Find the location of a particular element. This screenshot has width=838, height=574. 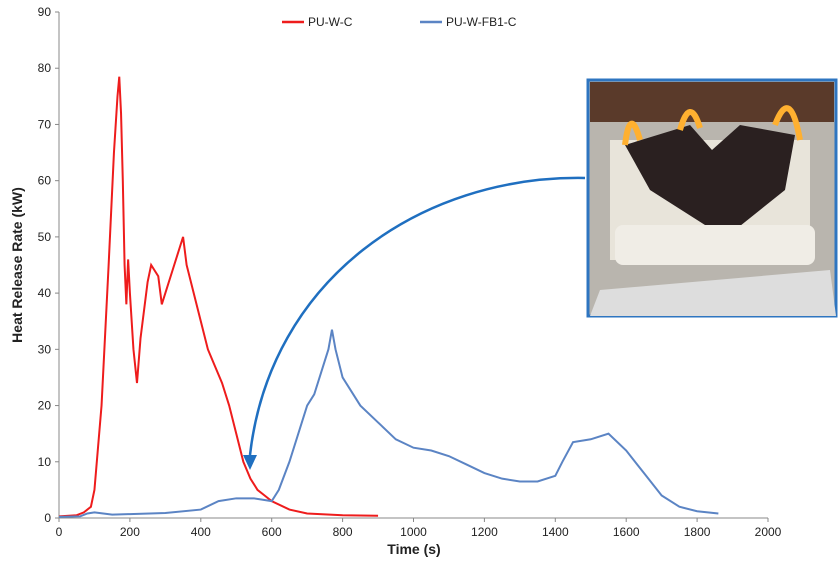

x-tick-label: 0 is located at coordinates (59, 532).